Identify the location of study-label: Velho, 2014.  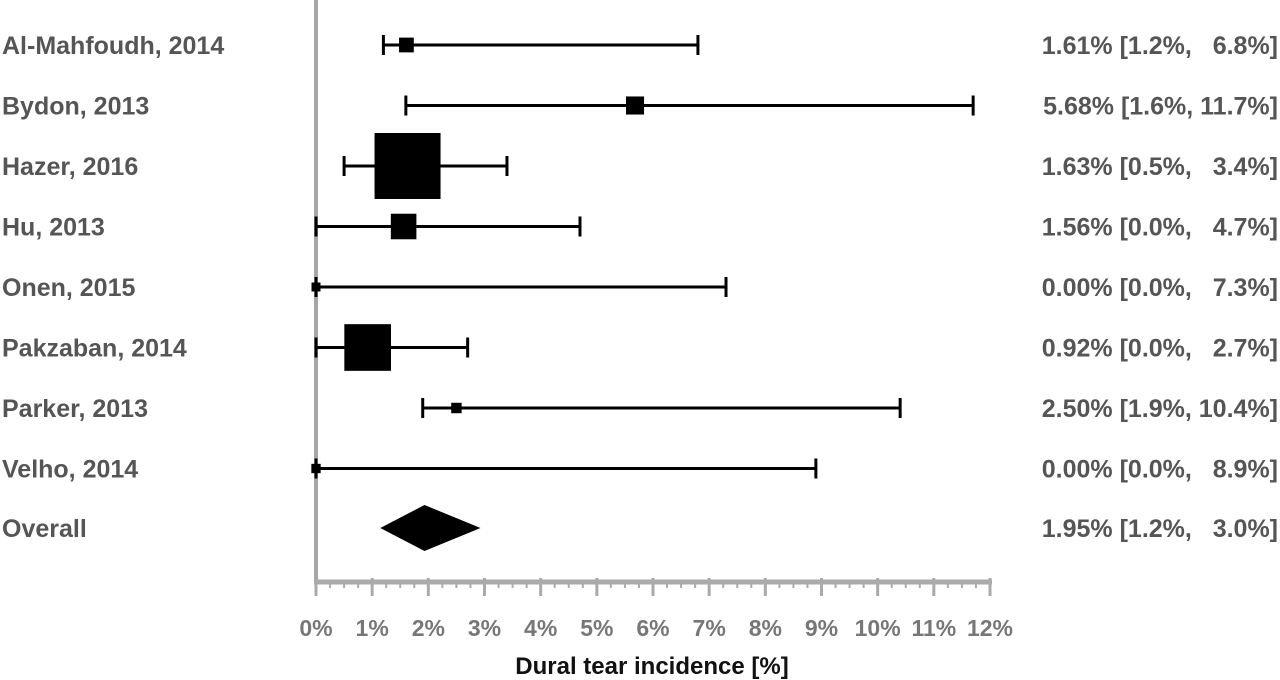
(70, 470).